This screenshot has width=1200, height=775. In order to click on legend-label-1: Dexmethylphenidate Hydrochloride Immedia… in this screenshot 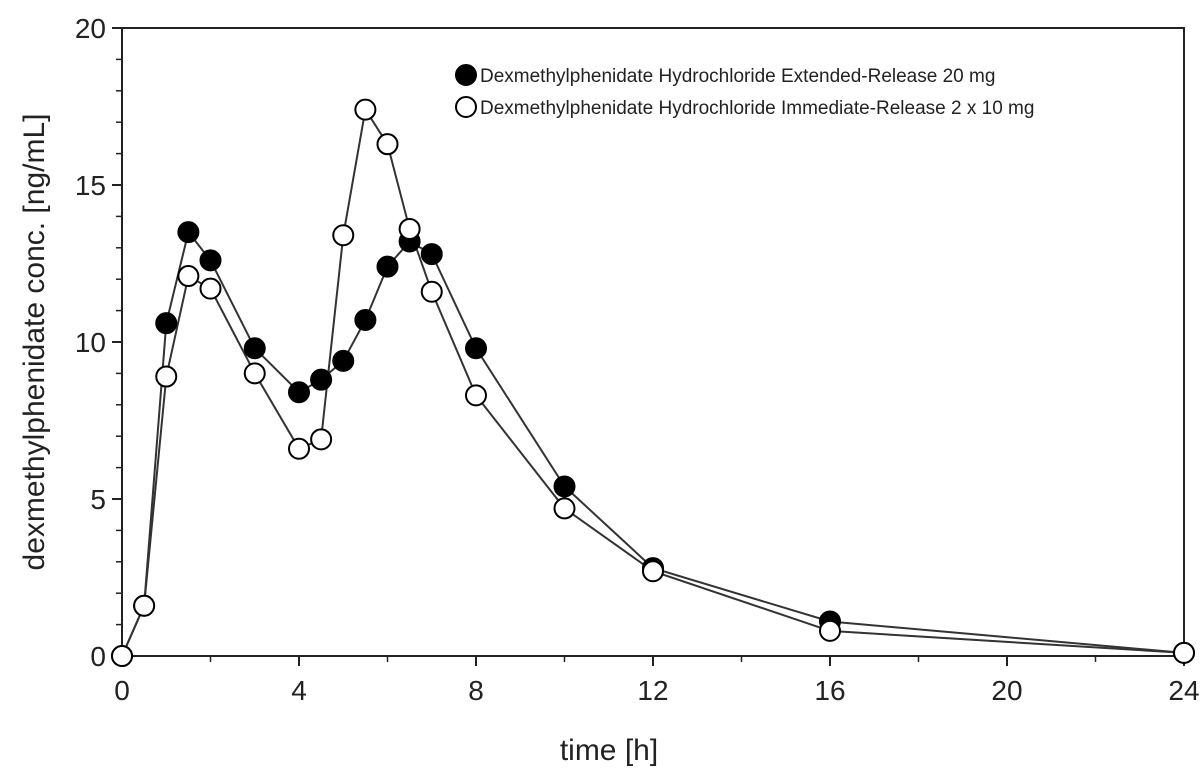, I will do `click(757, 108)`.